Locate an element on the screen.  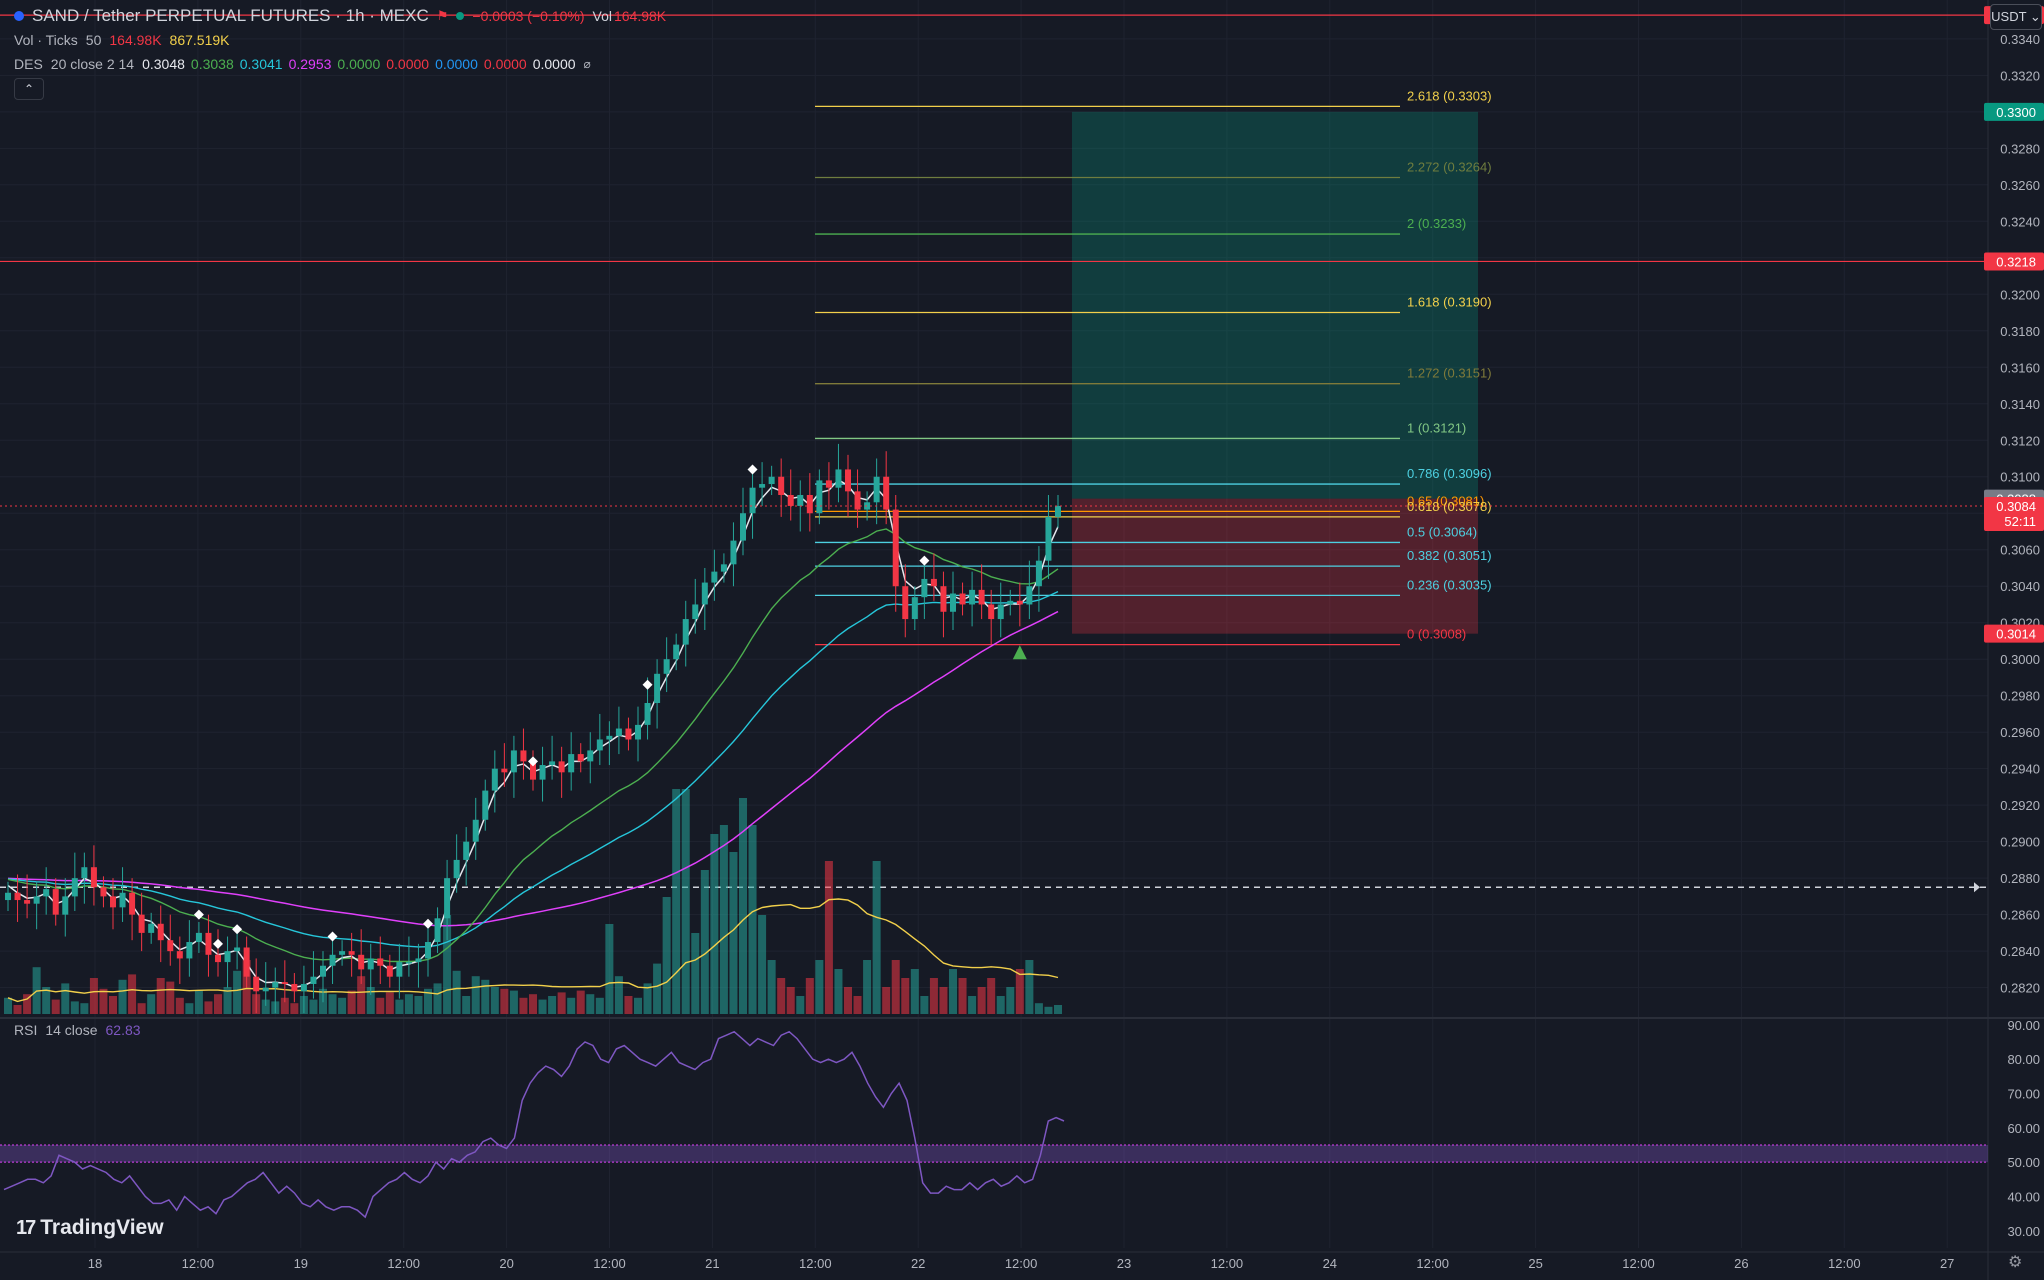
price-tag is located at coordinates (2014, 111).